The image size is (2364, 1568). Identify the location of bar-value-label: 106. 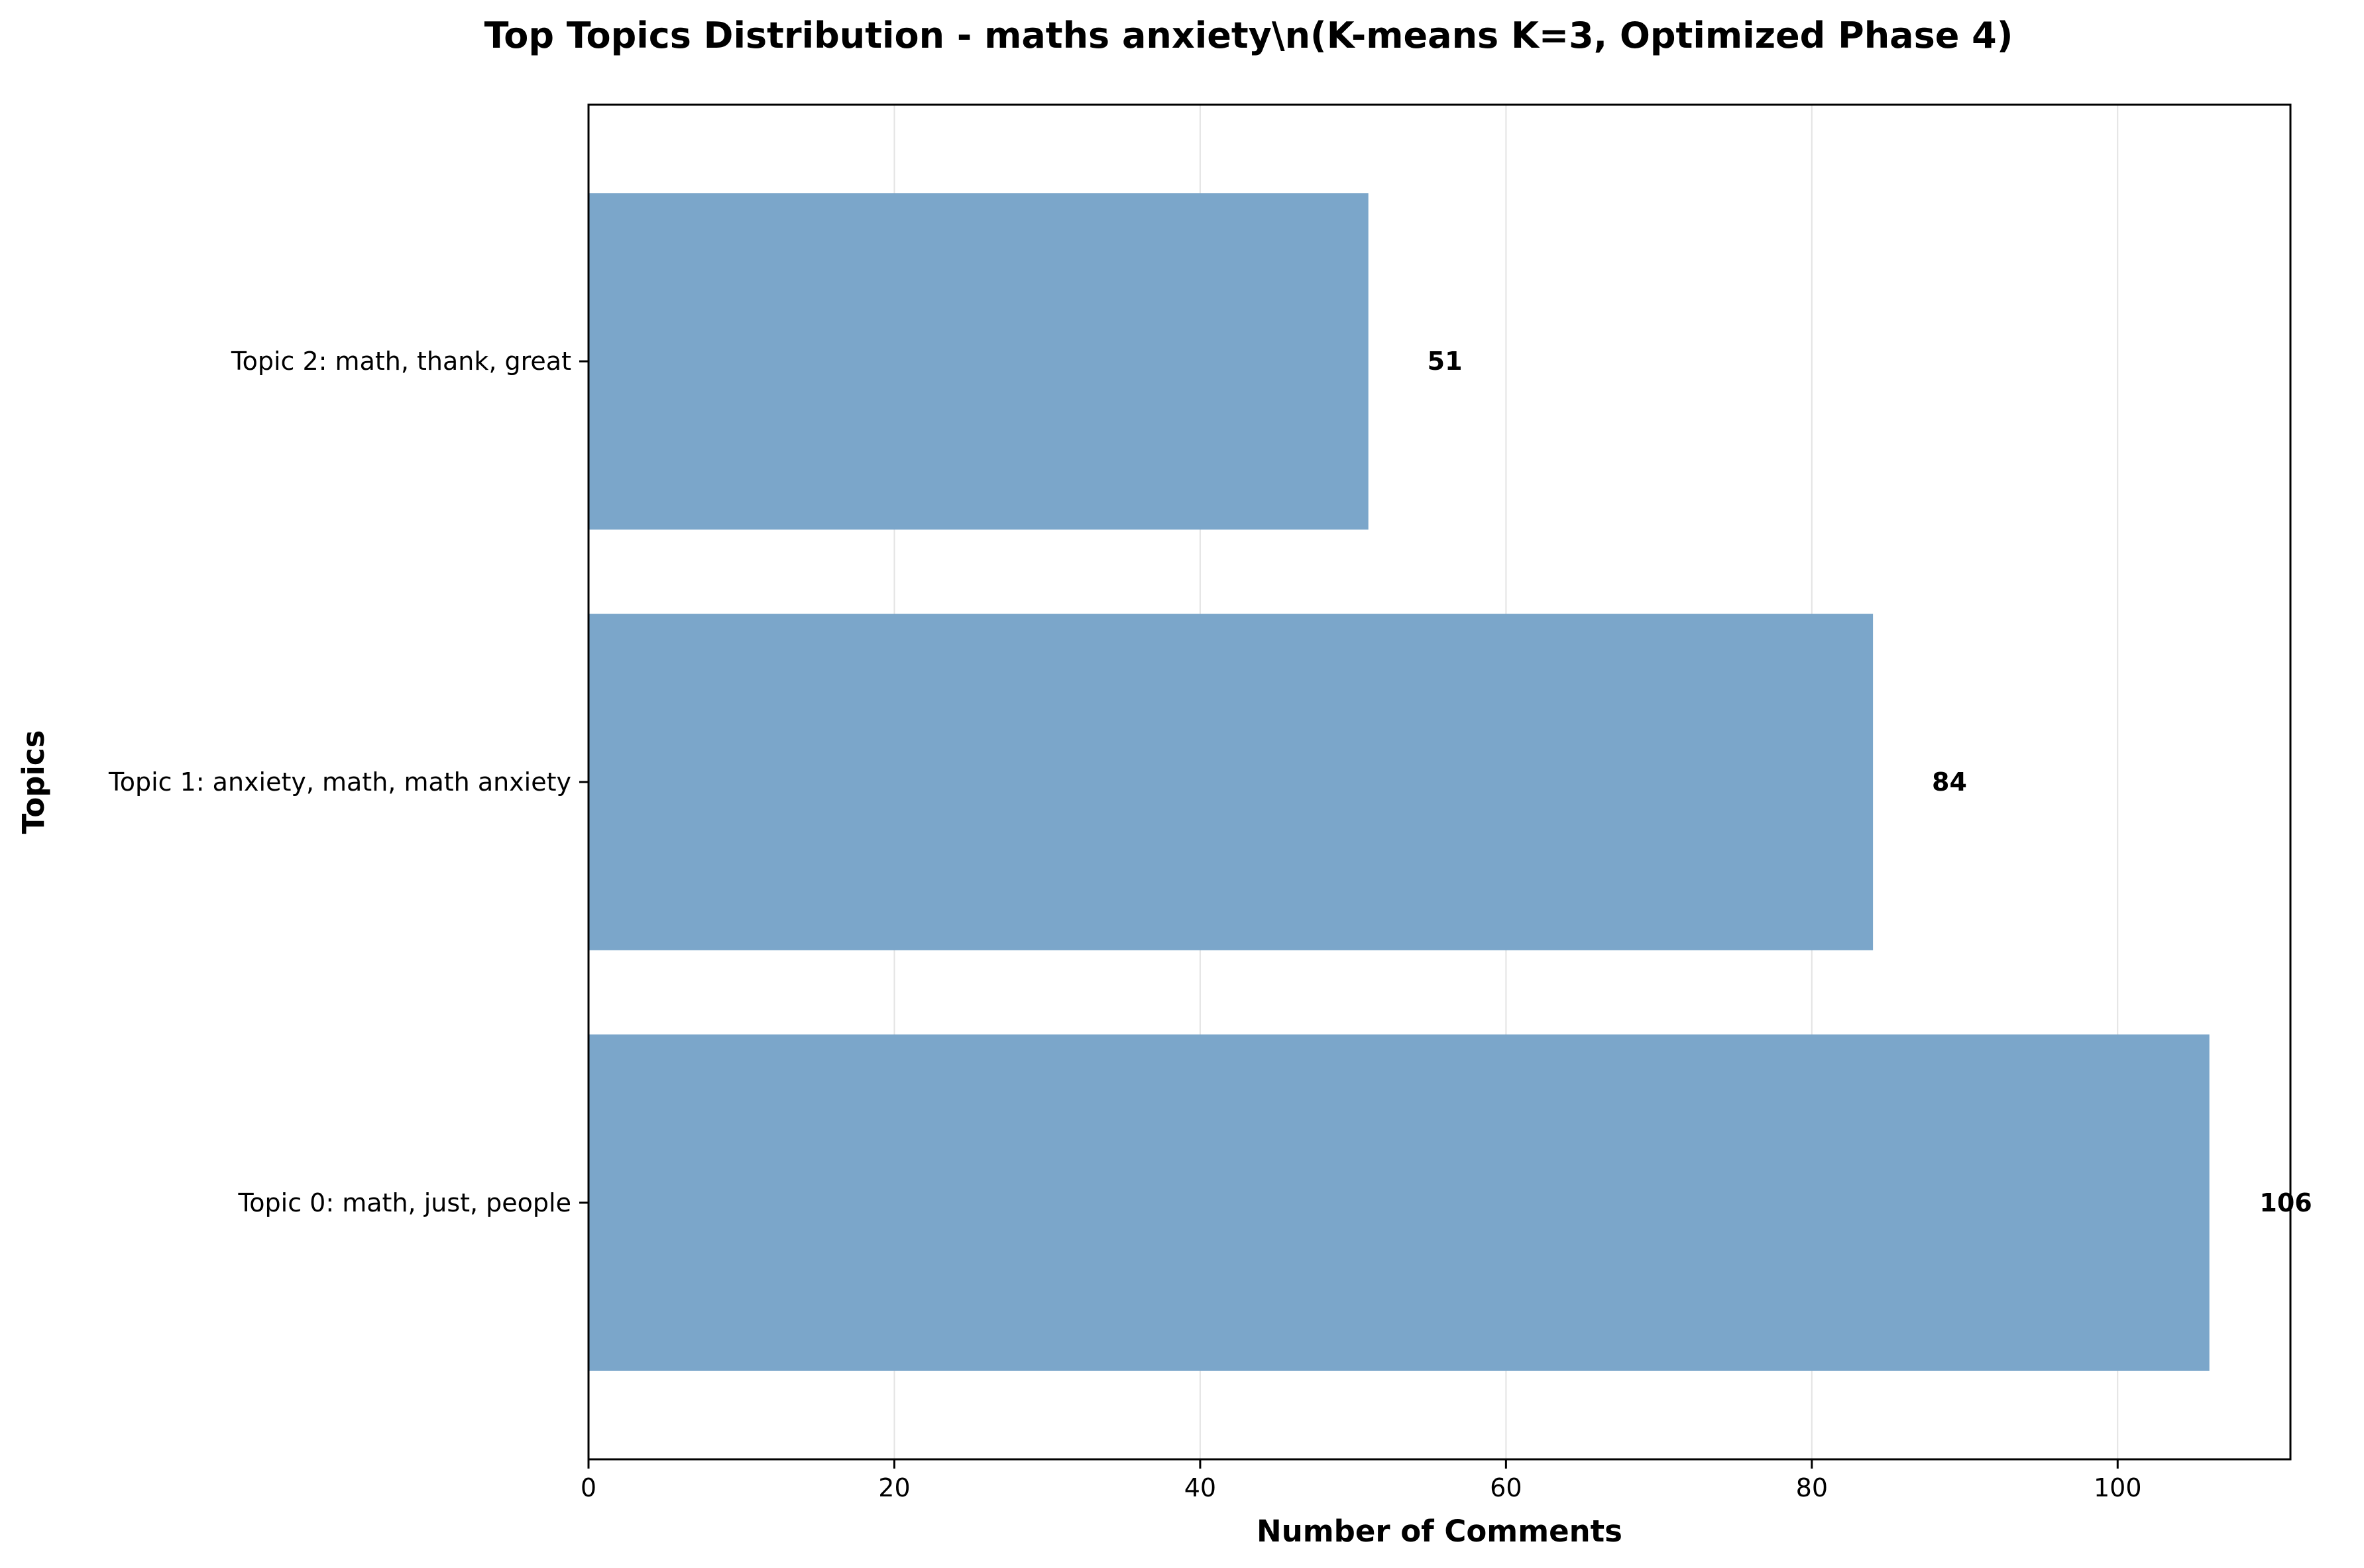
(2285, 1202).